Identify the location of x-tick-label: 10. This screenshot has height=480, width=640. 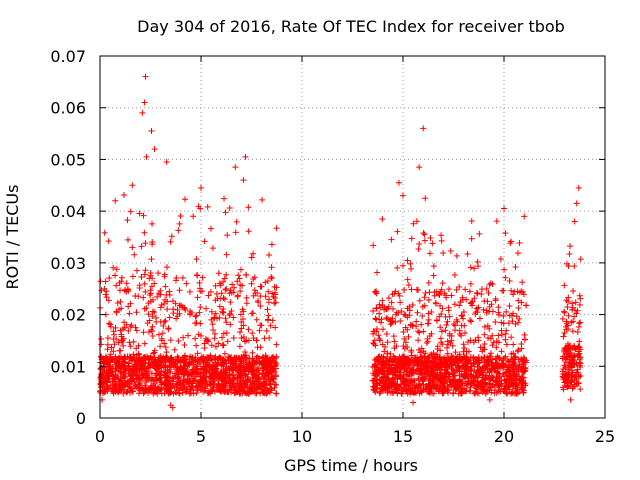
(302, 436).